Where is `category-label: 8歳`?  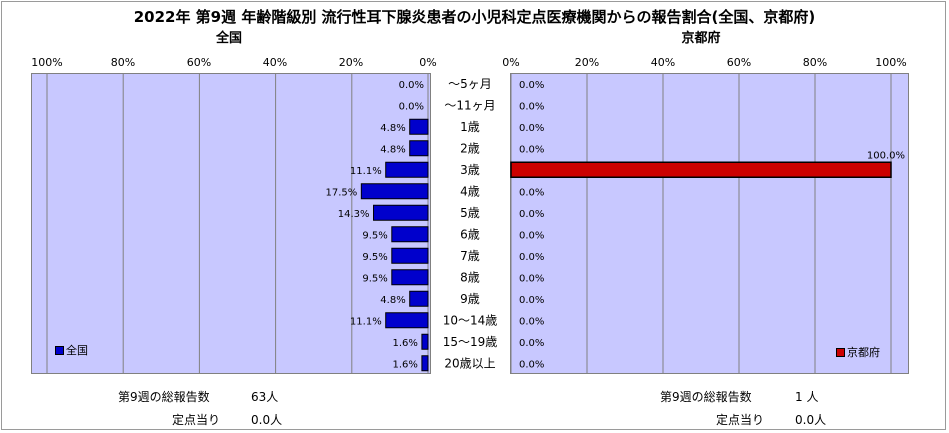
category-label: 8歳 is located at coordinates (470, 277).